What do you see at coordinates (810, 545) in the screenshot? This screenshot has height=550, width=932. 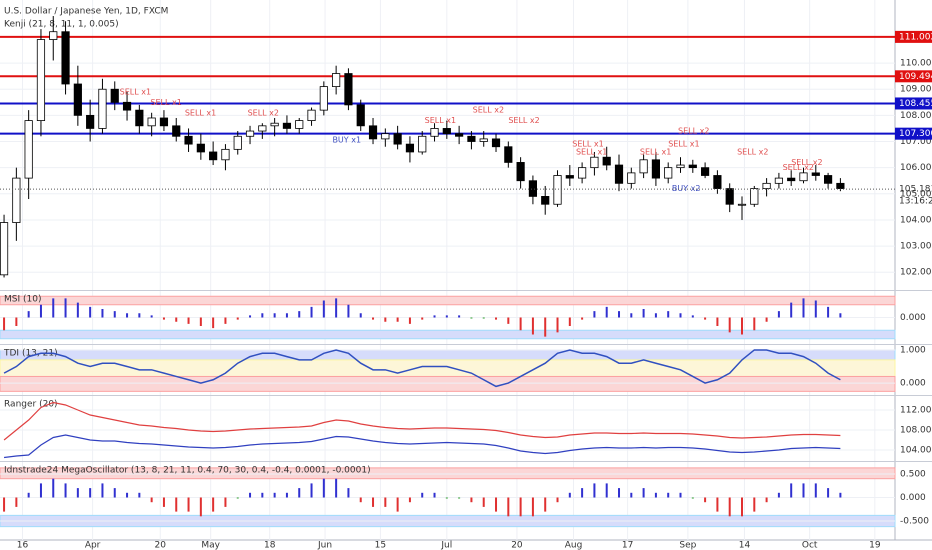 I see `x-tick-label: Oct` at bounding box center [810, 545].